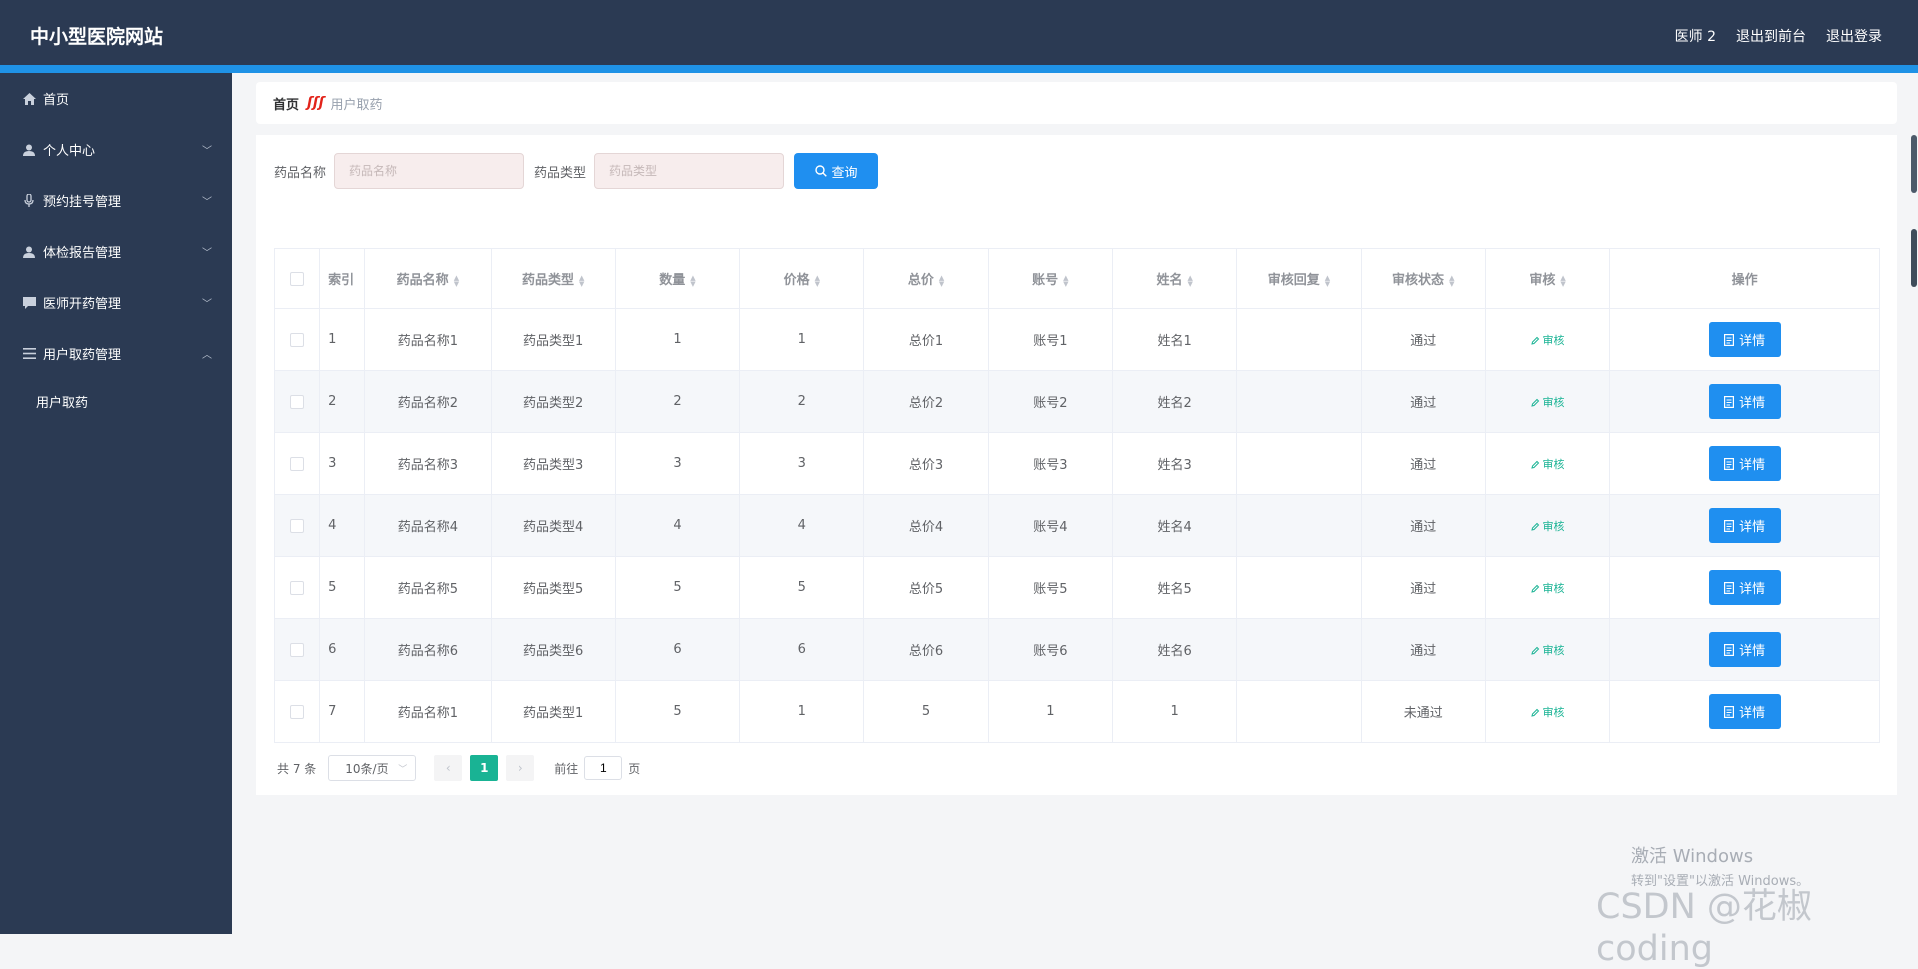 This screenshot has width=1918, height=969. What do you see at coordinates (297, 278) in the screenshot?
I see `select-all-checkbox` at bounding box center [297, 278].